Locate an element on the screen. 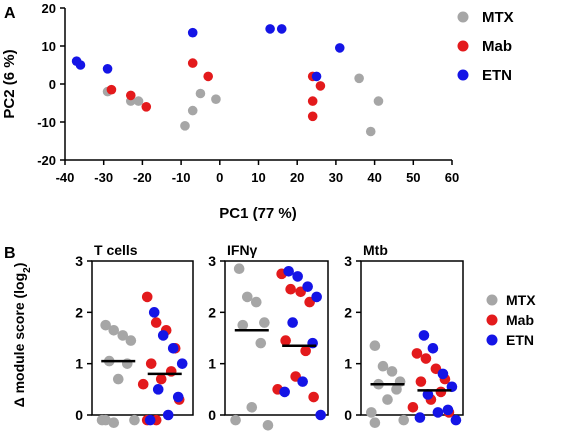  b-legend-marker-mtx is located at coordinates (492, 300).